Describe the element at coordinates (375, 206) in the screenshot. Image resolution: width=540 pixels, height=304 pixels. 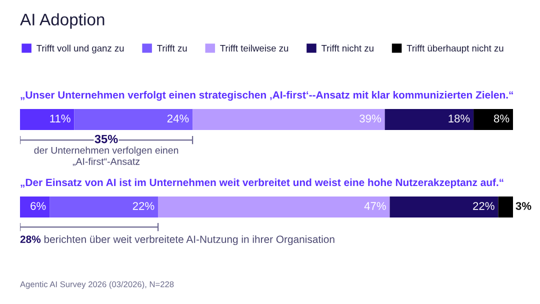
I see `data-label: 47%` at that location.